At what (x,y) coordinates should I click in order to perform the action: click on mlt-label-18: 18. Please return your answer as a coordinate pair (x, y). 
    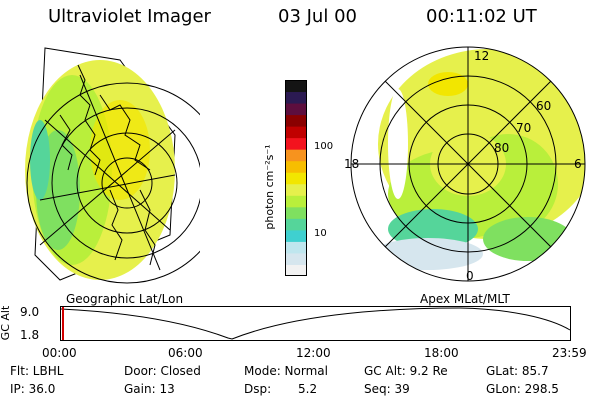
    Looking at the image, I should click on (351, 164).